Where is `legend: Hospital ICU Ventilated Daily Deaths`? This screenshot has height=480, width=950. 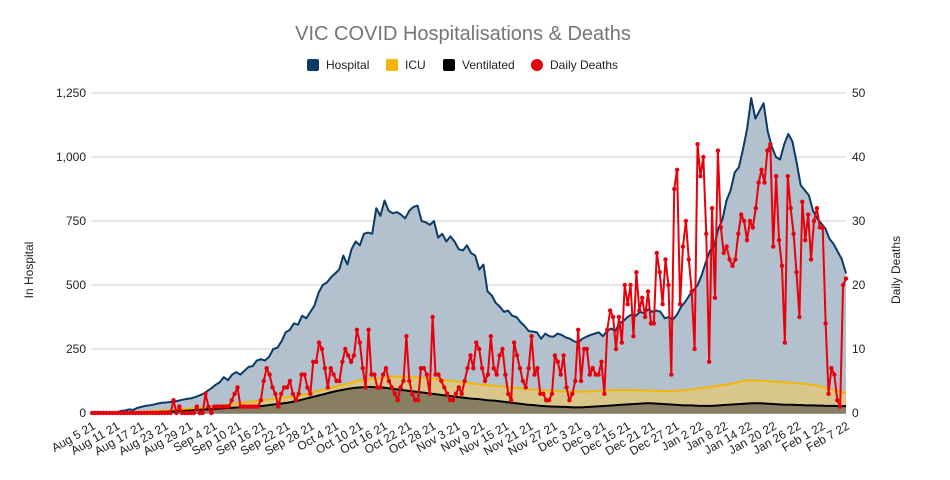 legend: Hospital ICU Ventilated Daily Deaths is located at coordinates (462, 65).